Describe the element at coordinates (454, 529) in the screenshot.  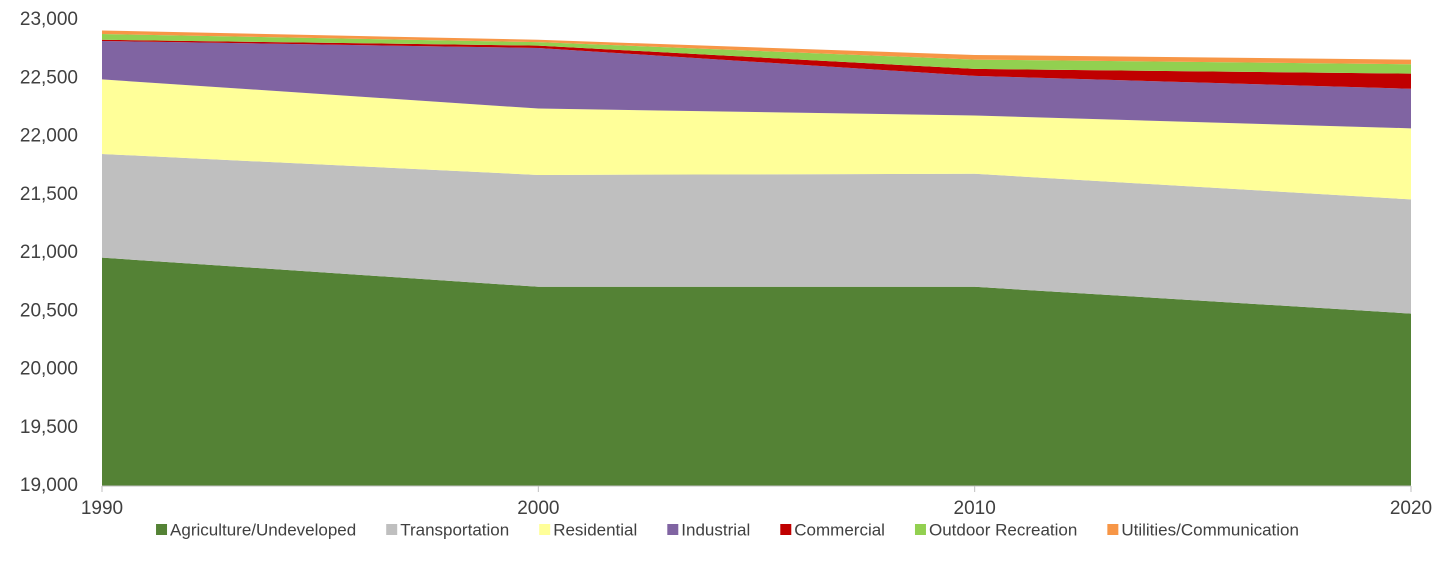
I see `legend-label: Transportation` at that location.